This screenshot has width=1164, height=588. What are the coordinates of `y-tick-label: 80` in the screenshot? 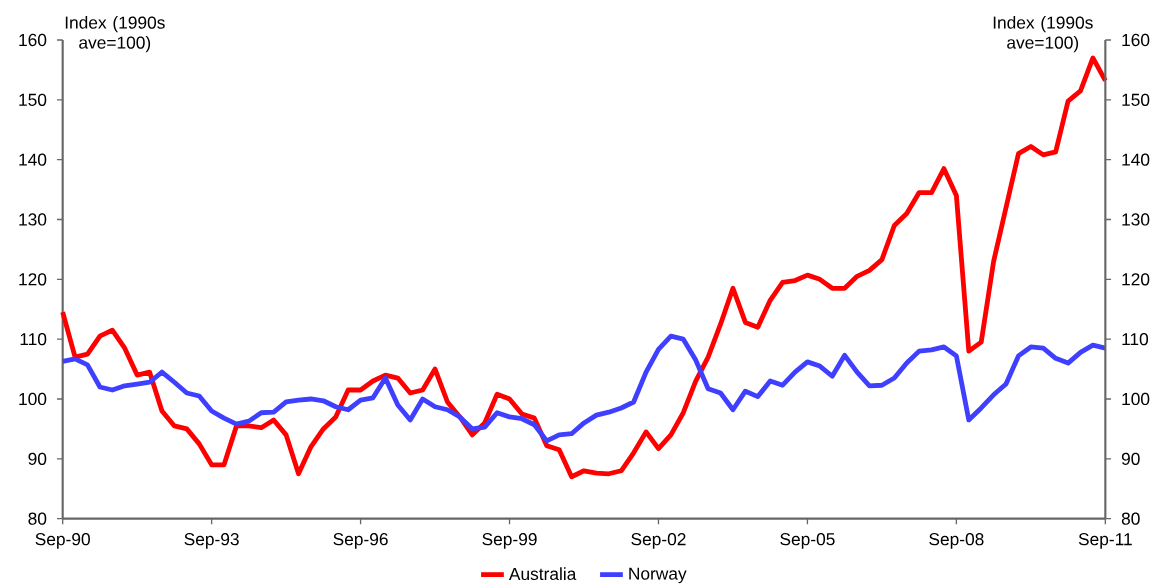 It's located at (37, 518).